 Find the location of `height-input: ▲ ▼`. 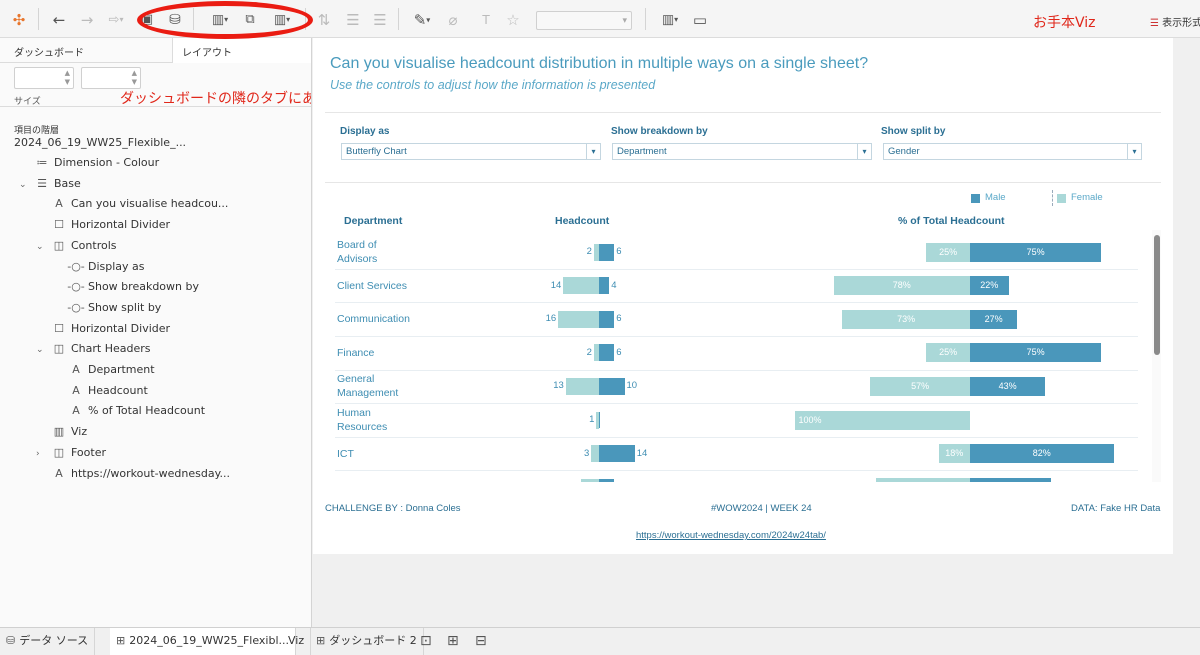

height-input: ▲ ▼ is located at coordinates (111, 78).